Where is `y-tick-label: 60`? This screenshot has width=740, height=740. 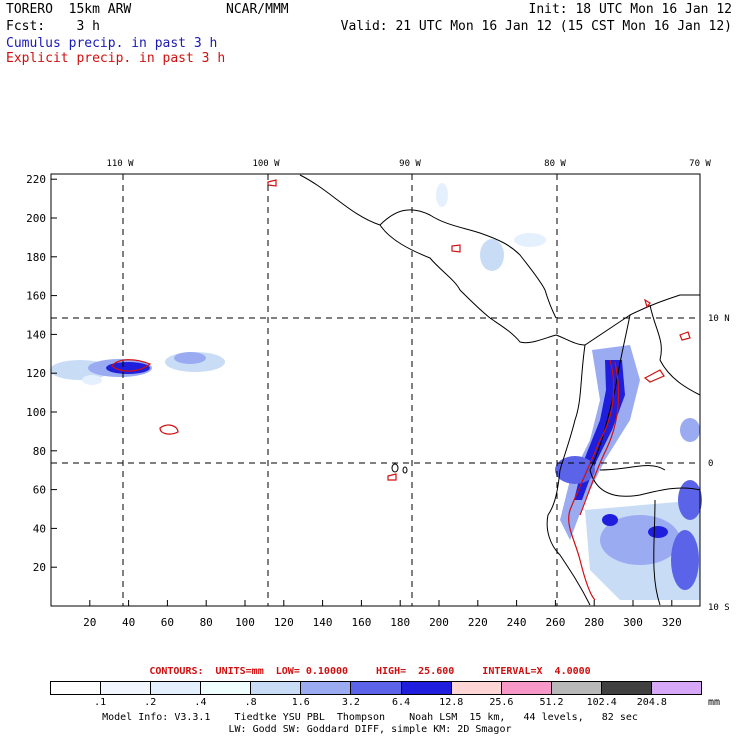 y-tick-label: 60 is located at coordinates (39, 490).